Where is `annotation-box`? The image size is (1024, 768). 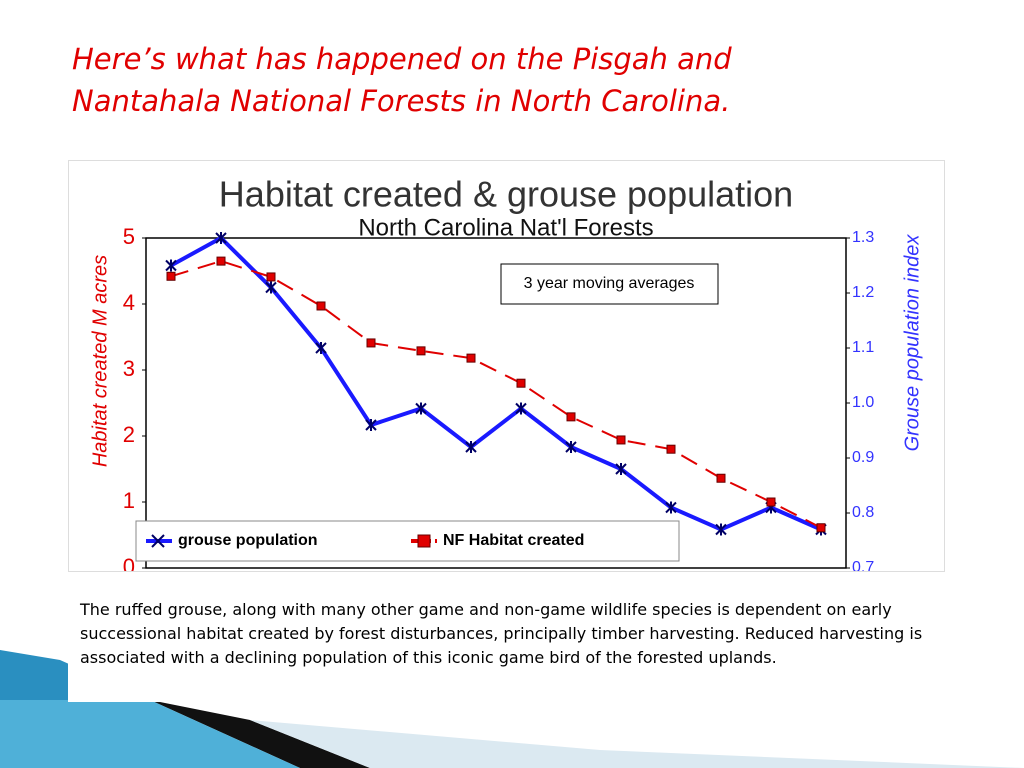 annotation-box is located at coordinates (609, 284).